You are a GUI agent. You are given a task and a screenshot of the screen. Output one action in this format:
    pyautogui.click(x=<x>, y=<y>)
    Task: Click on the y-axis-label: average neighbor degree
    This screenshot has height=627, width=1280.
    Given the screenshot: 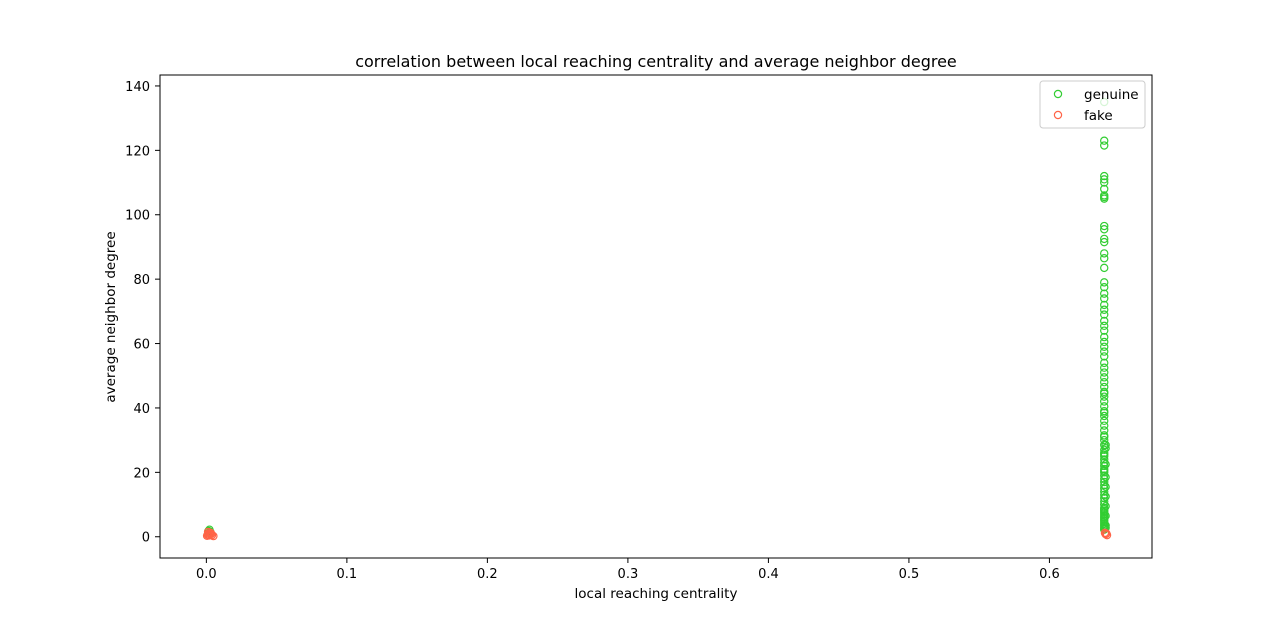 What is the action you would take?
    pyautogui.click(x=111, y=316)
    